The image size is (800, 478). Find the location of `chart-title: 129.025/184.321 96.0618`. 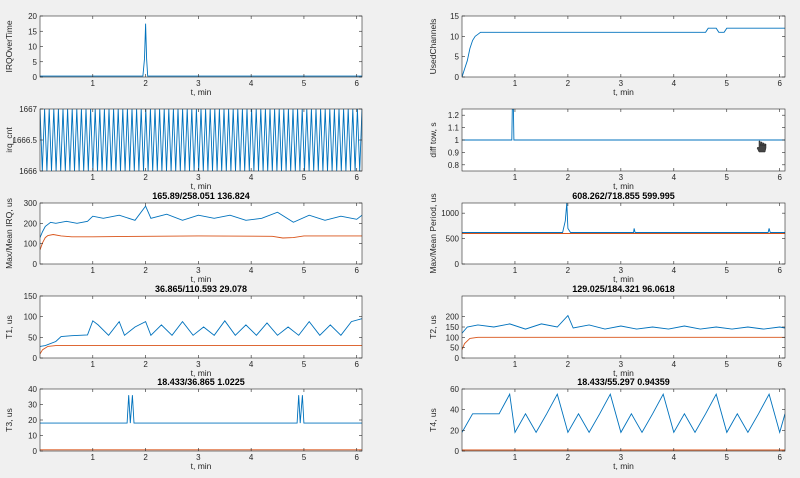

chart-title: 129.025/184.321 96.0618 is located at coordinates (623, 289).